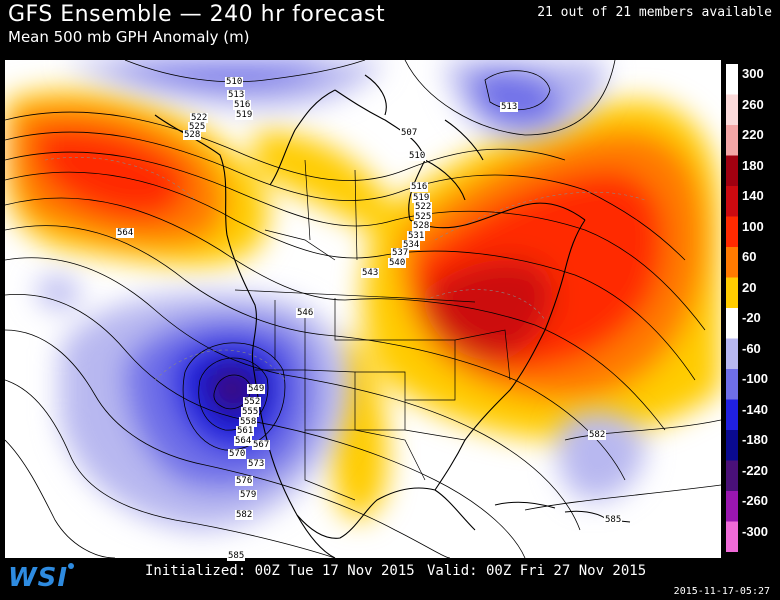  I want to click on colorbar-label: -260, so click(755, 500).